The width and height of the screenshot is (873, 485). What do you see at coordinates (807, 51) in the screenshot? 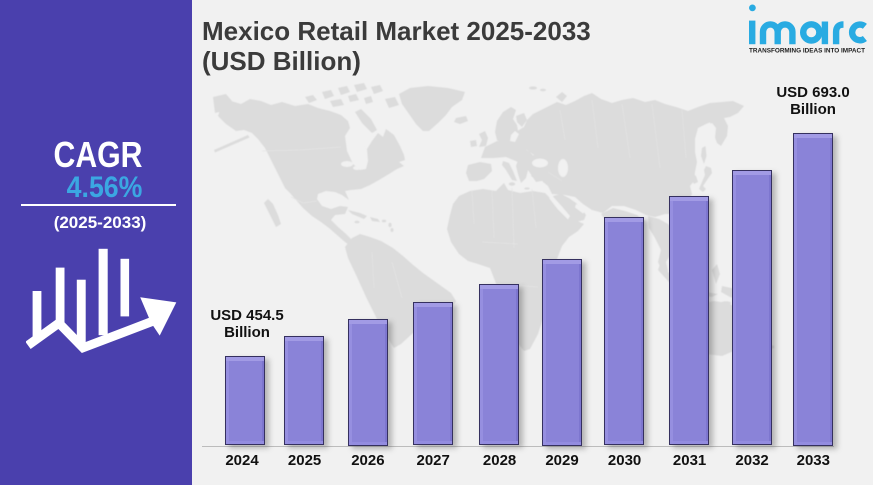
I see `svg-text: TRANSFORMING IDEAS INTO IMPACT` at bounding box center [807, 51].